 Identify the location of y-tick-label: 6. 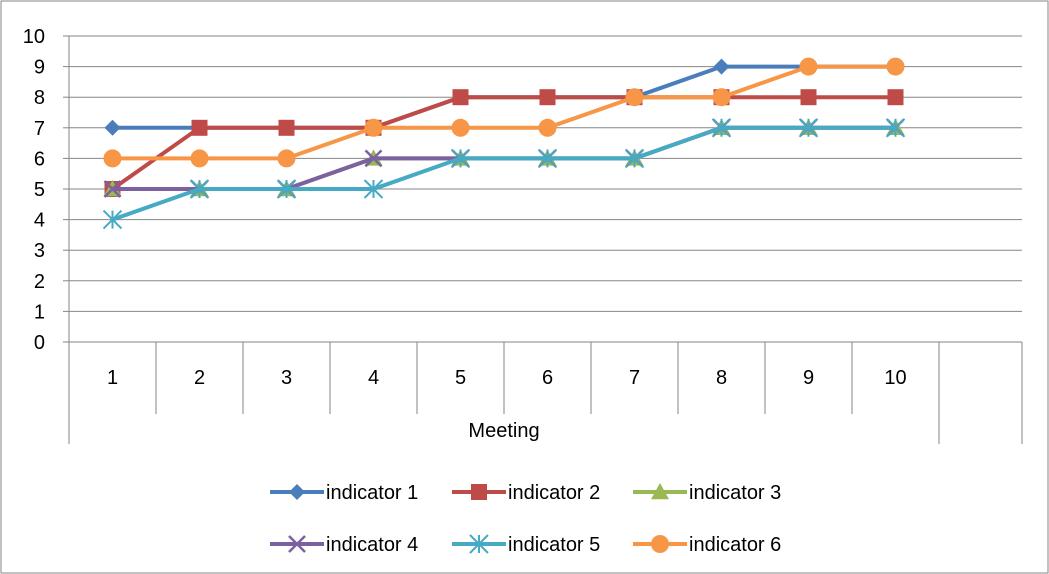
(39, 159).